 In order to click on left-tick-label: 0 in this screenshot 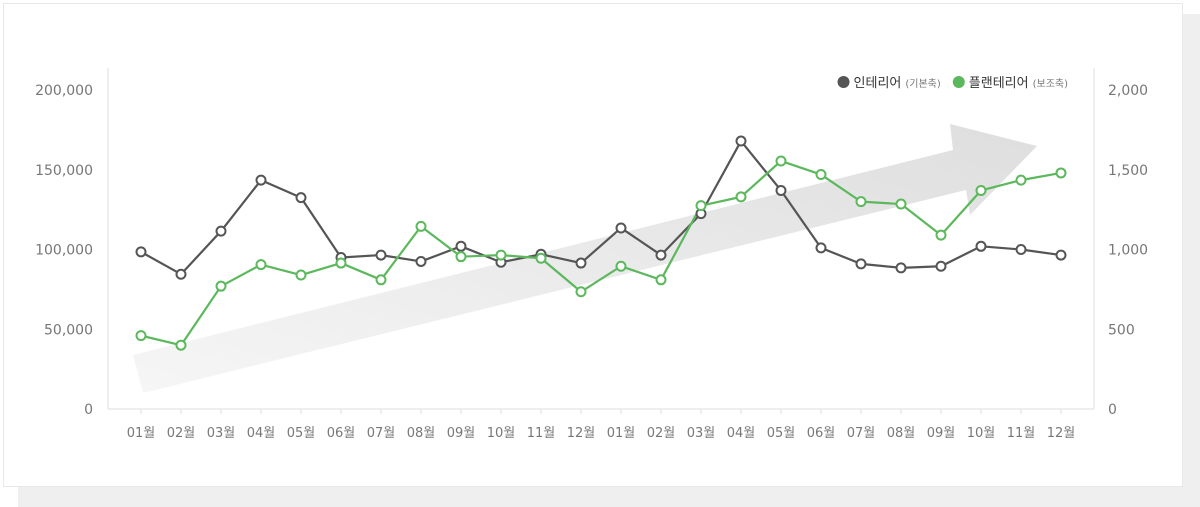, I will do `click(88, 410)`.